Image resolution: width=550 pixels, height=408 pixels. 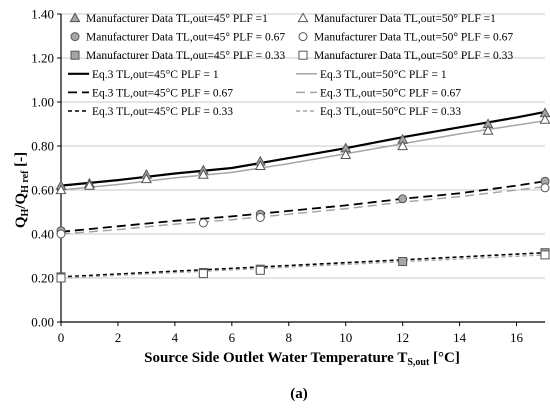 What do you see at coordinates (42, 234) in the screenshot?
I see `y-tick-label: 0.40` at bounding box center [42, 234].